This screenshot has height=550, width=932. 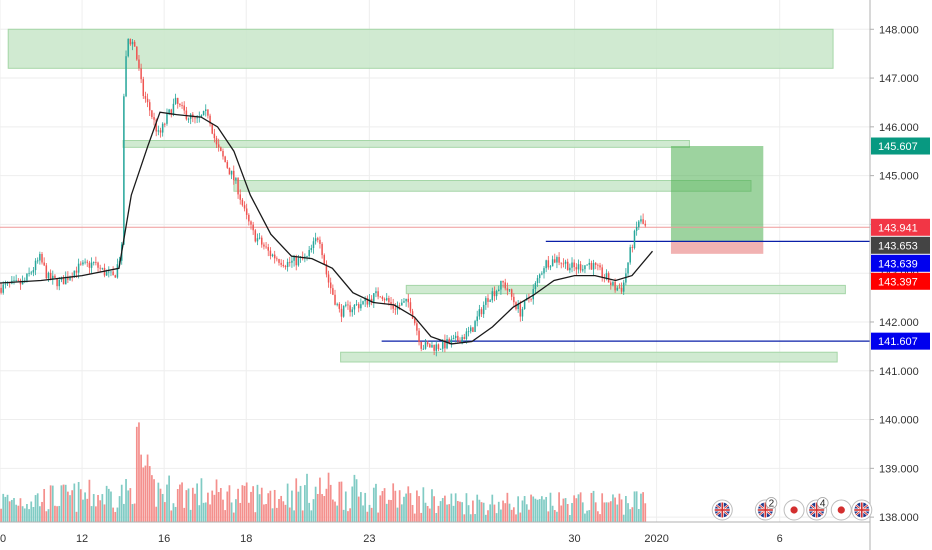 I want to click on time-tick-label: 18, so click(x=246, y=539).